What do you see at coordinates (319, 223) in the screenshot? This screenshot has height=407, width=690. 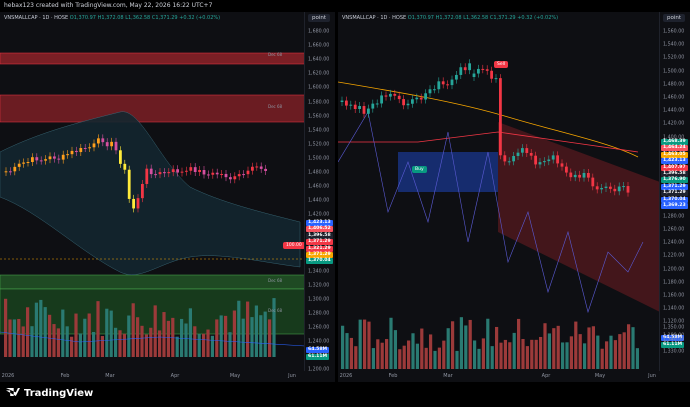 I see `price-label: 1,423.13` at bounding box center [319, 223].